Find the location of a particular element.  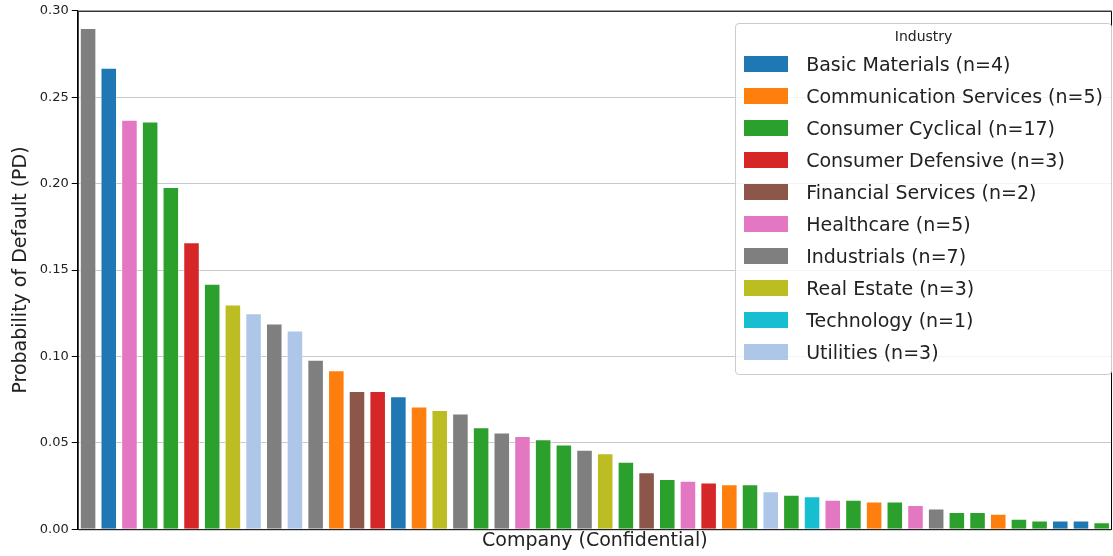

legend-label: Healthcare (n=5) is located at coordinates (888, 224).